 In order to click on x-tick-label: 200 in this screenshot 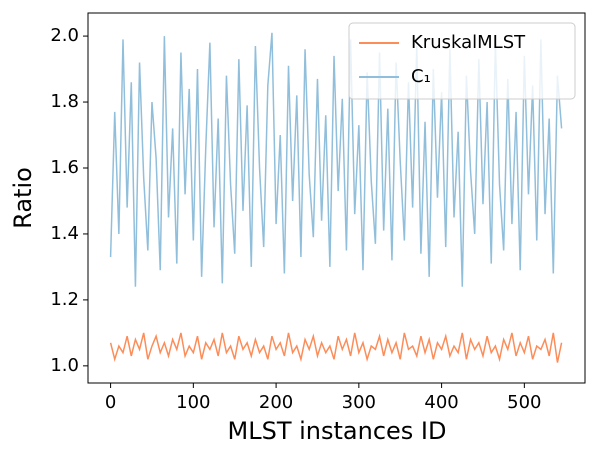, I will do `click(276, 402)`.